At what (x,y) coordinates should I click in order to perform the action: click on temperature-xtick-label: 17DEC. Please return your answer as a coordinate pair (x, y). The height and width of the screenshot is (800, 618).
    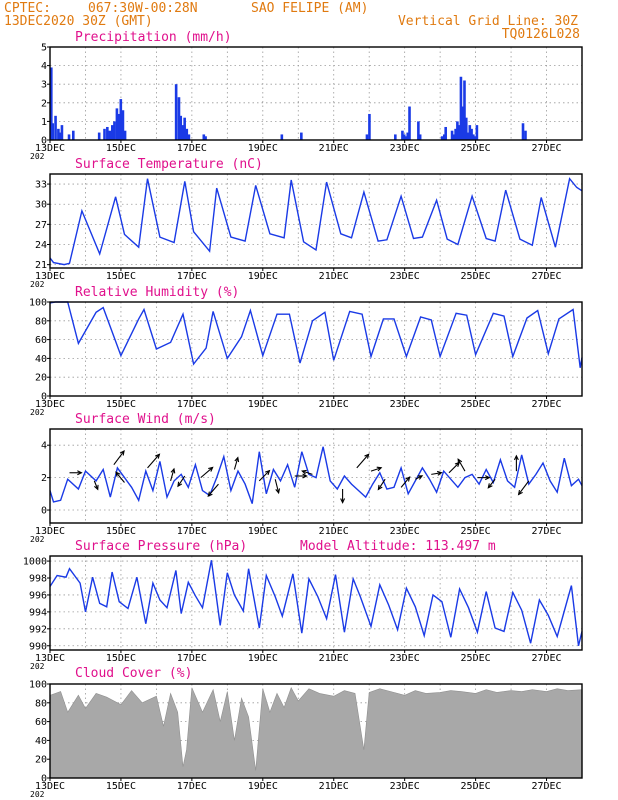
    Looking at the image, I should click on (192, 276).